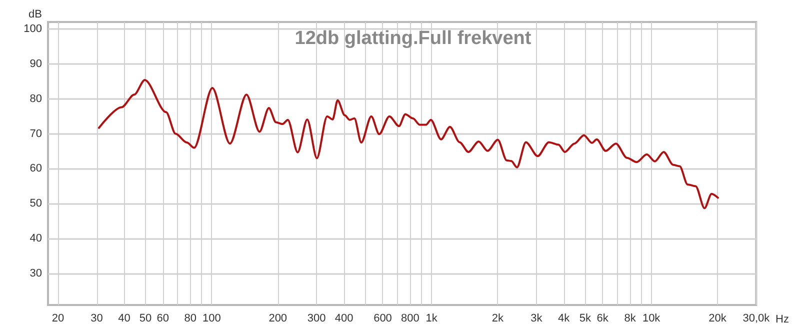 Image resolution: width=800 pixels, height=335 pixels. Describe the element at coordinates (564, 318) in the screenshot. I see `x-tick-label: 4k` at that location.